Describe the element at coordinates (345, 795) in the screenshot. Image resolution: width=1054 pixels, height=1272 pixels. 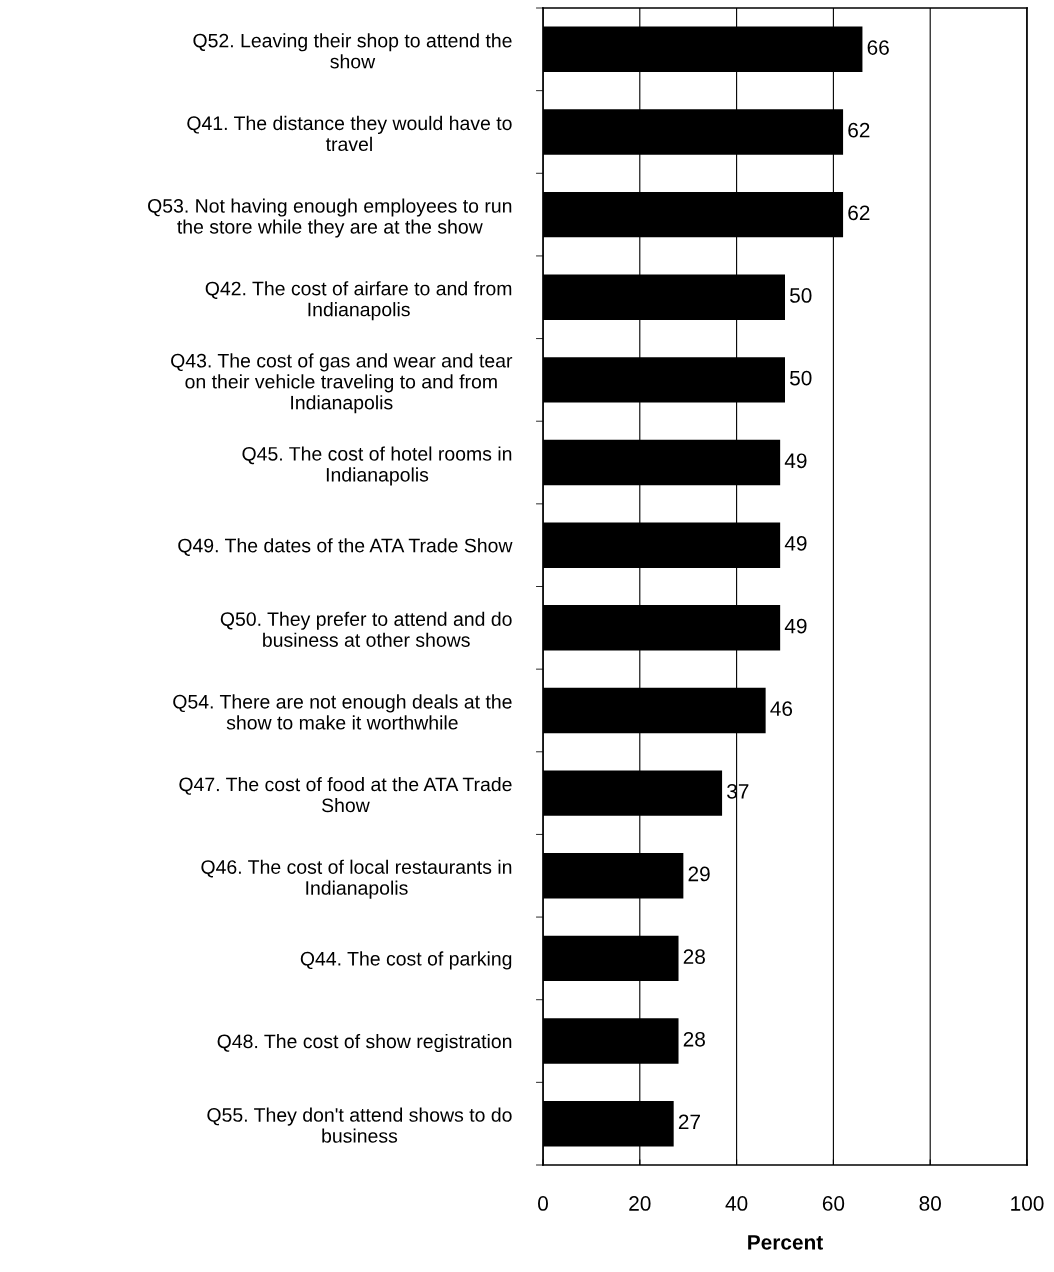
I see `y-tick-label: Q47. The cost of food at the ATA Trade Show` at that location.